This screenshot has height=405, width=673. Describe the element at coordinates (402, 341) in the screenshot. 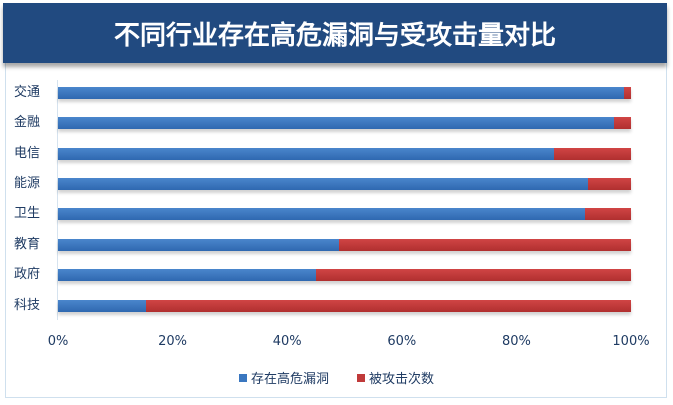

I see `x-tick-label: 60%` at that location.